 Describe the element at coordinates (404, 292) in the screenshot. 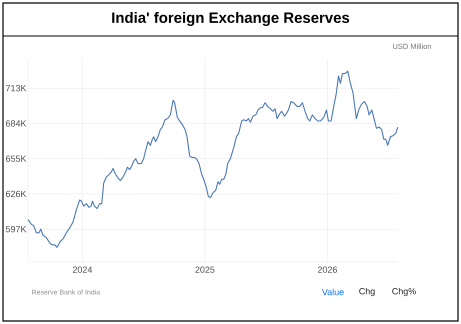

I see `text: Chg%` at that location.